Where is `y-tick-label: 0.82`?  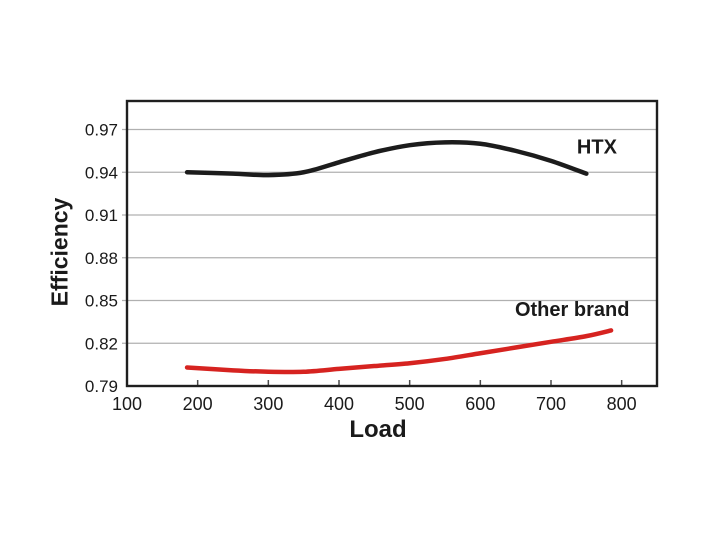
y-tick-label: 0.82 is located at coordinates (101, 343).